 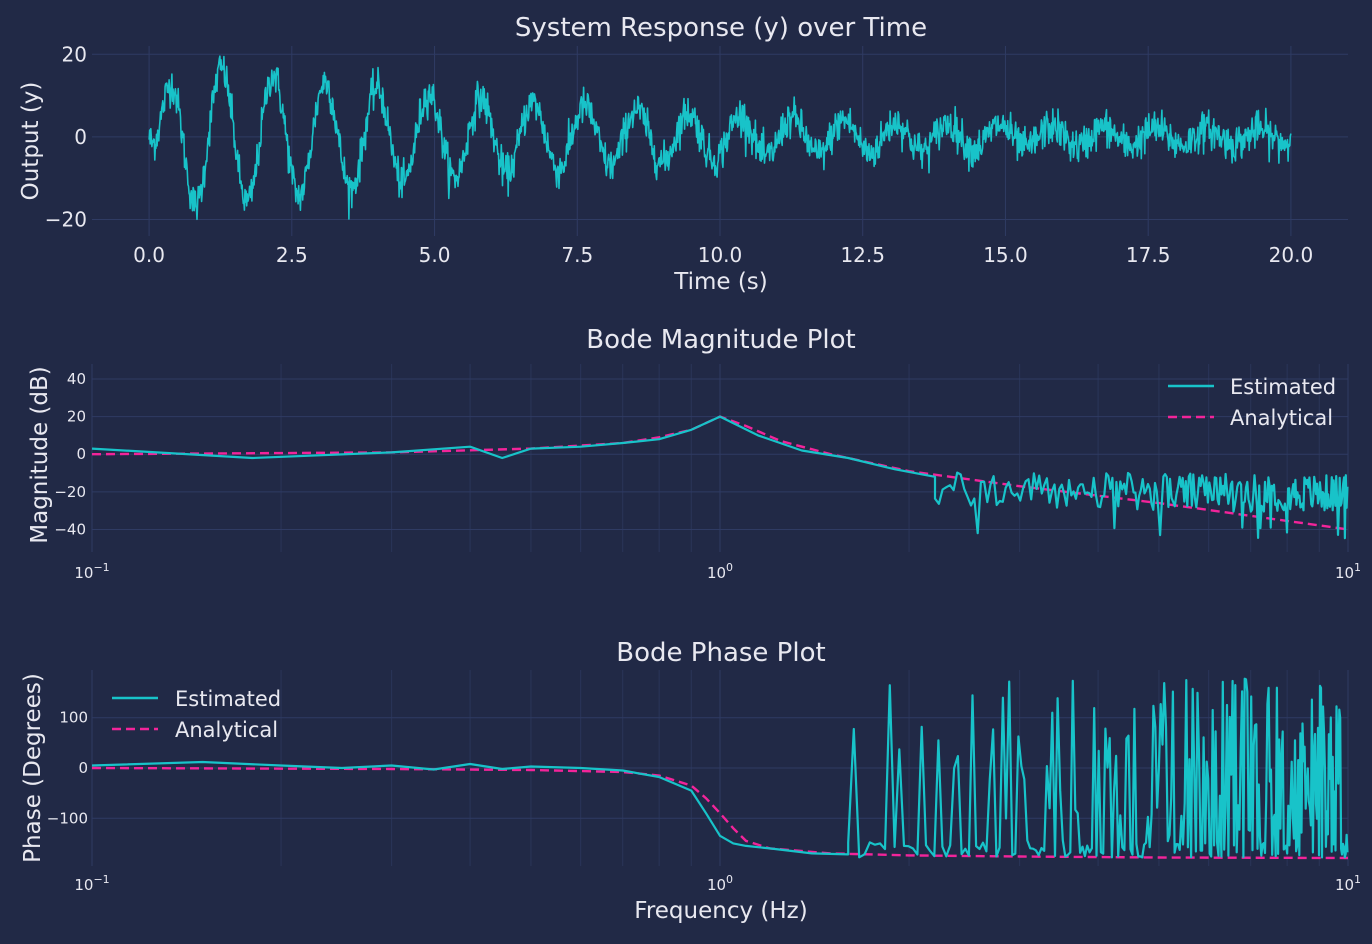 What do you see at coordinates (1291, 255) in the screenshot?
I see `x-tick-label: 20.0` at bounding box center [1291, 255].